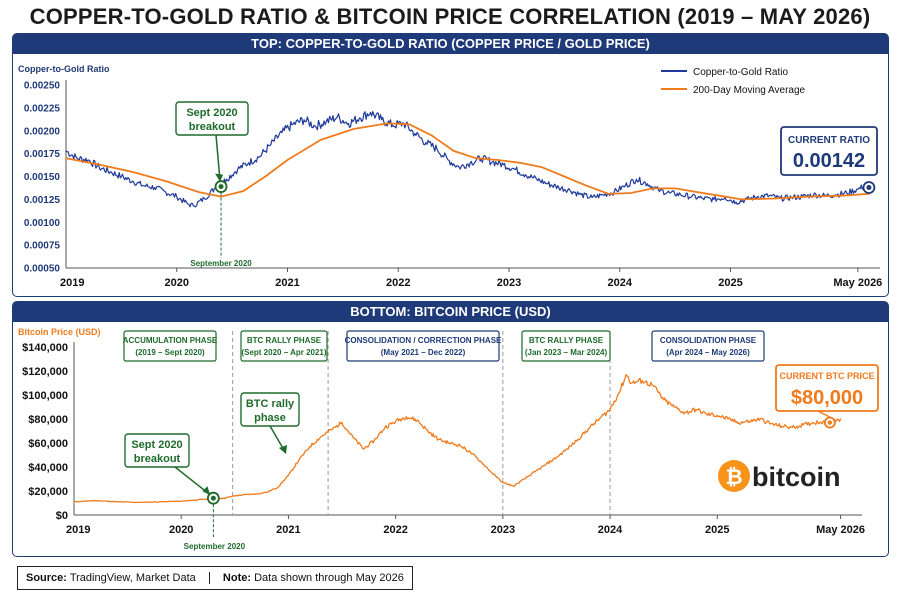 Image resolution: width=900 pixels, height=600 pixels. I want to click on btc-rally-arrow, so click(277, 438).